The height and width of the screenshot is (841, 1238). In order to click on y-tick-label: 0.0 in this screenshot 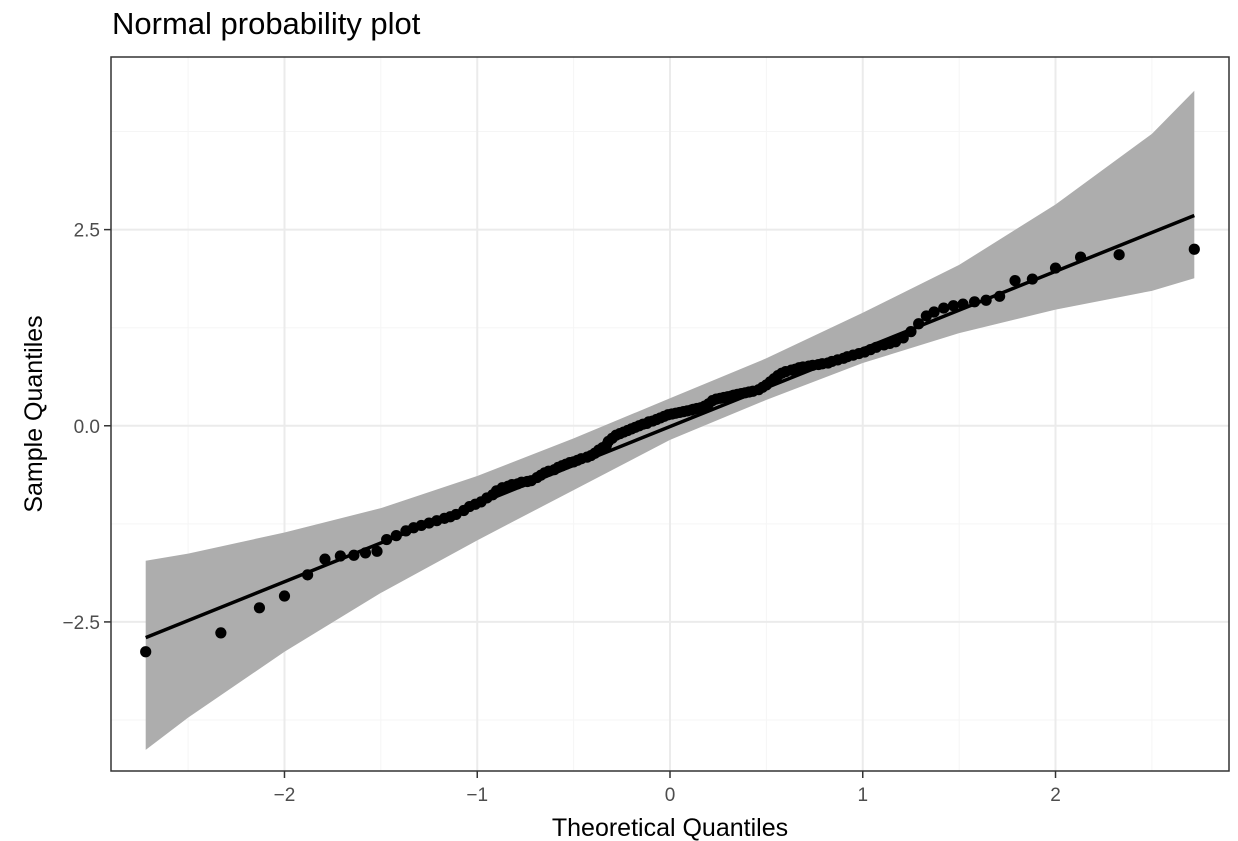, I will do `click(87, 427)`.